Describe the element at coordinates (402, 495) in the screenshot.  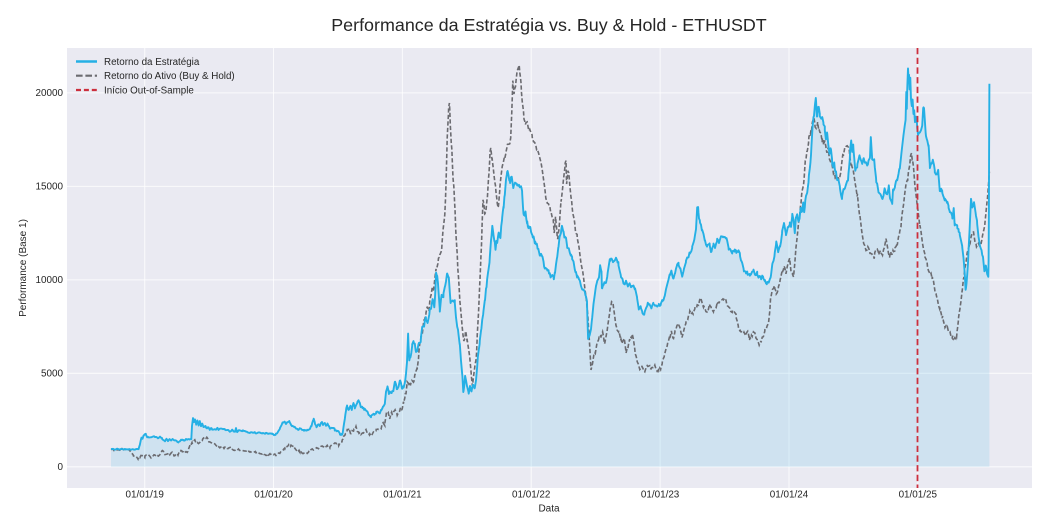
I see `svg-text: 01/01/21` at that location.